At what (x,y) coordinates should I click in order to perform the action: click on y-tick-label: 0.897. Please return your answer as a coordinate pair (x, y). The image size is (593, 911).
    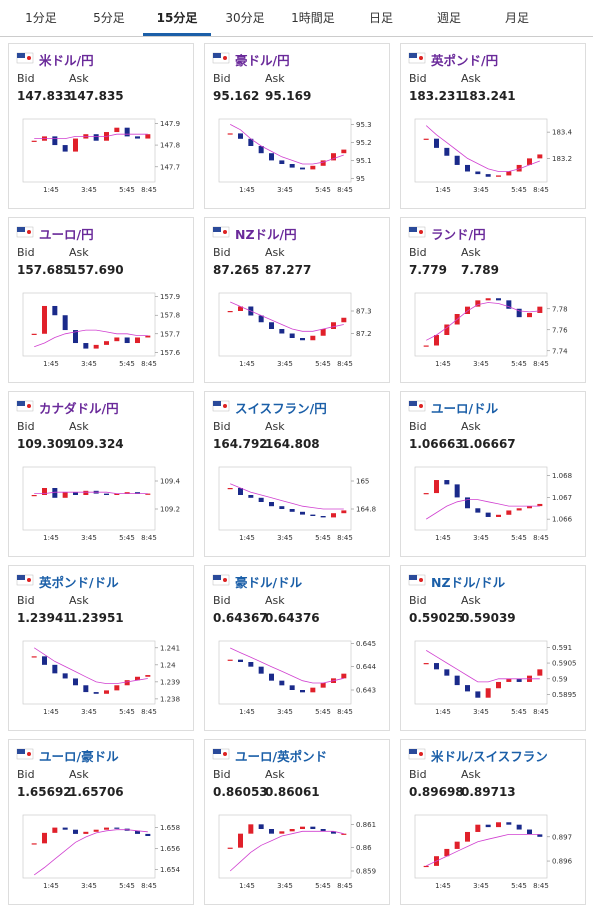
    Looking at the image, I should click on (562, 837).